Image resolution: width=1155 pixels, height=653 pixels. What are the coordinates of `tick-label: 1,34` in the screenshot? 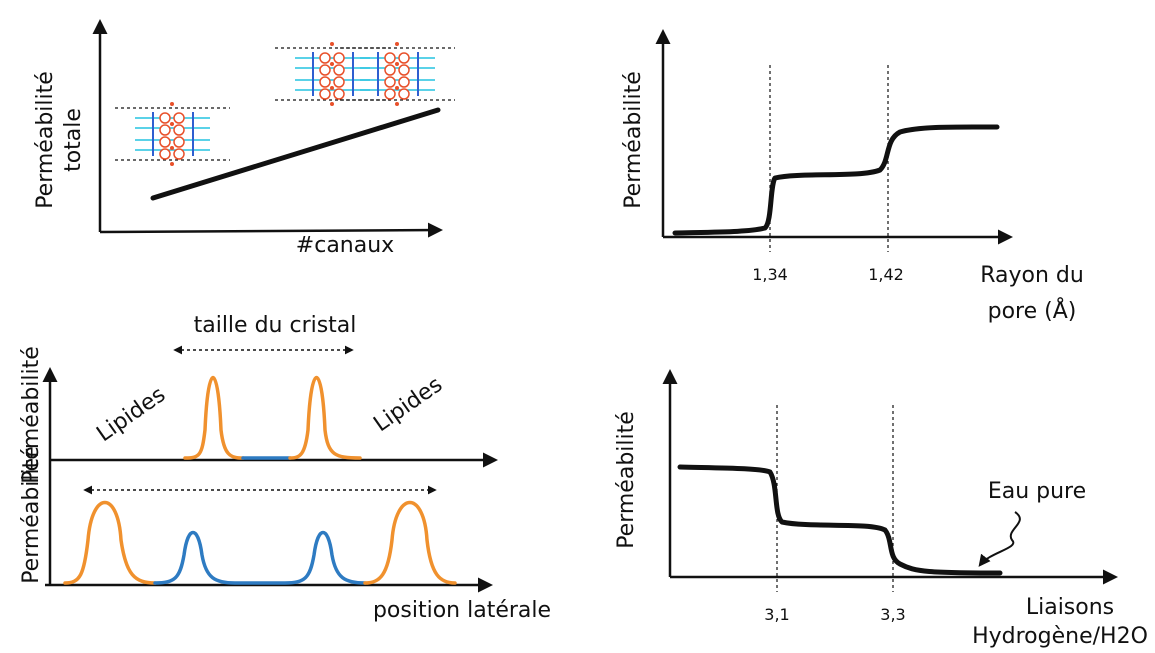 It's located at (770, 274).